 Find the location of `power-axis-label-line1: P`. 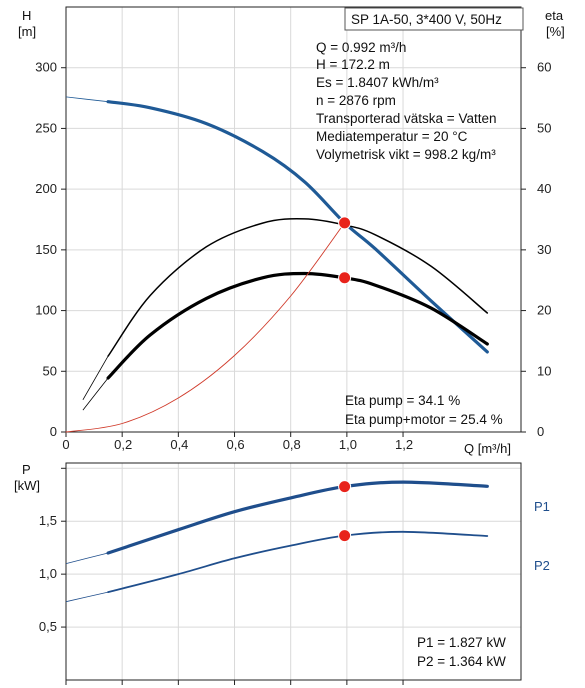

power-axis-label-line1: P is located at coordinates (26, 469).